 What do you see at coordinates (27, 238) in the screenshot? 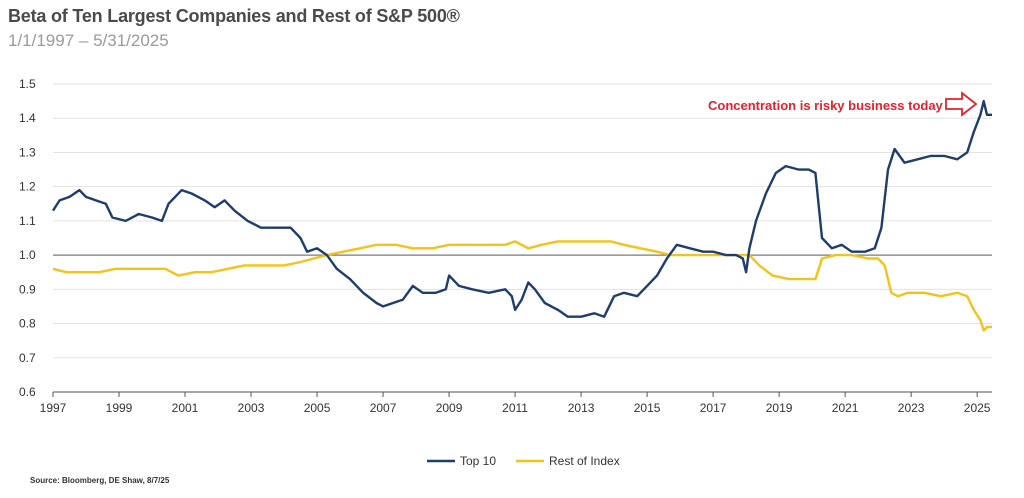
I see `y-axis-ticks: 0.6 0.7 0.8 0.9 1.0 1.1 1.2 1.3 1.4 1.5` at bounding box center [27, 238].